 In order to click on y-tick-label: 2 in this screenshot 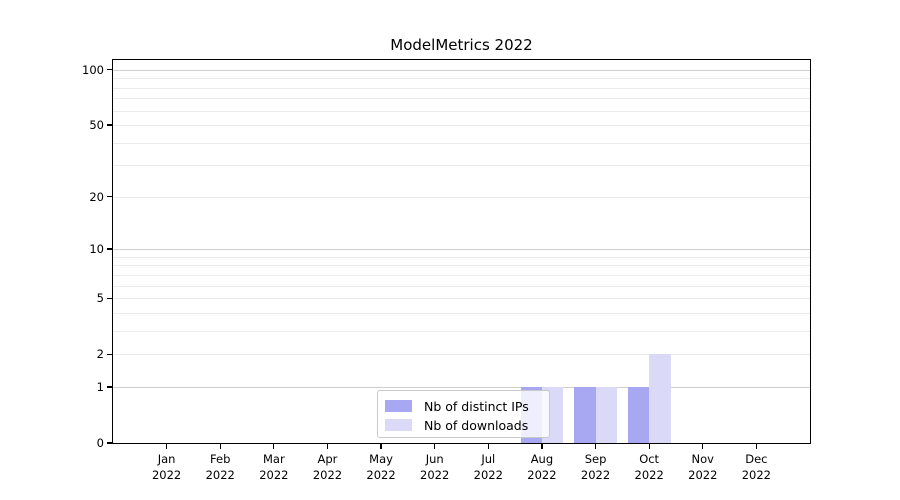, I will do `click(100, 354)`.